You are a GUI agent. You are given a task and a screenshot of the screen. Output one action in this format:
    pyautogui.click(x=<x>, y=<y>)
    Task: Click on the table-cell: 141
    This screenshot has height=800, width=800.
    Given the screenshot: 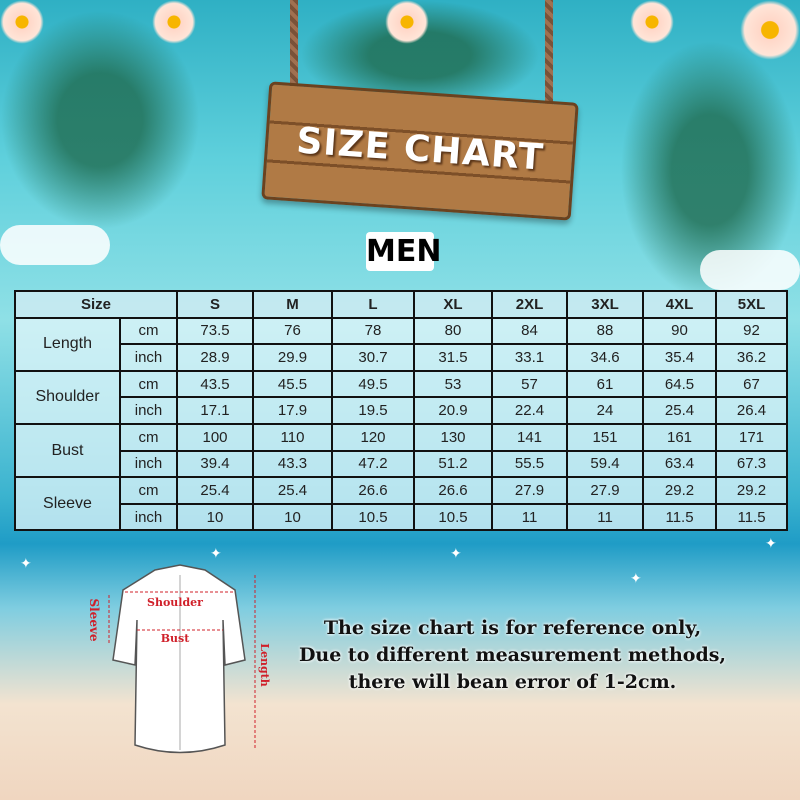 What is the action you would take?
    pyautogui.click(x=530, y=437)
    